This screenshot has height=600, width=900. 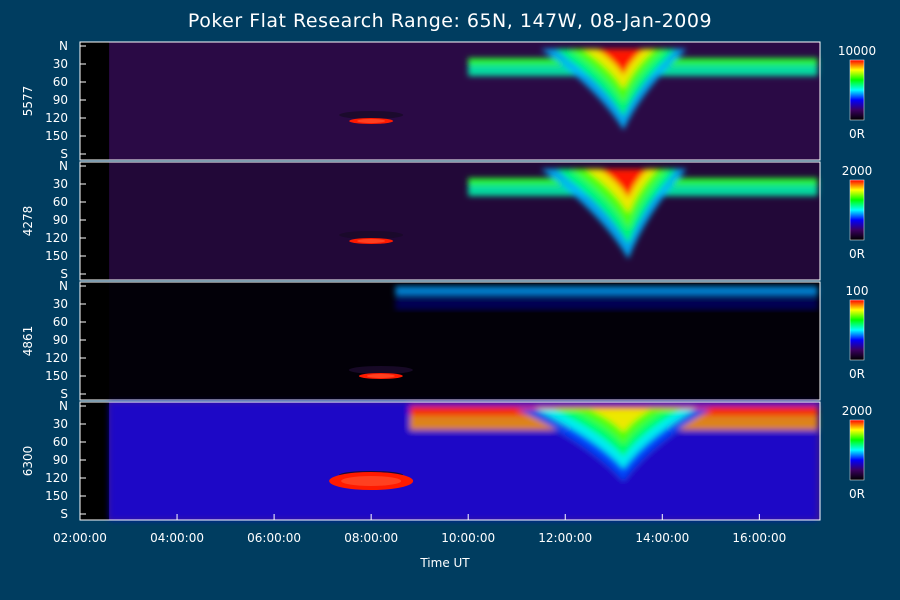 I want to click on x-tick-label: 10:00:00, so click(x=468, y=538).